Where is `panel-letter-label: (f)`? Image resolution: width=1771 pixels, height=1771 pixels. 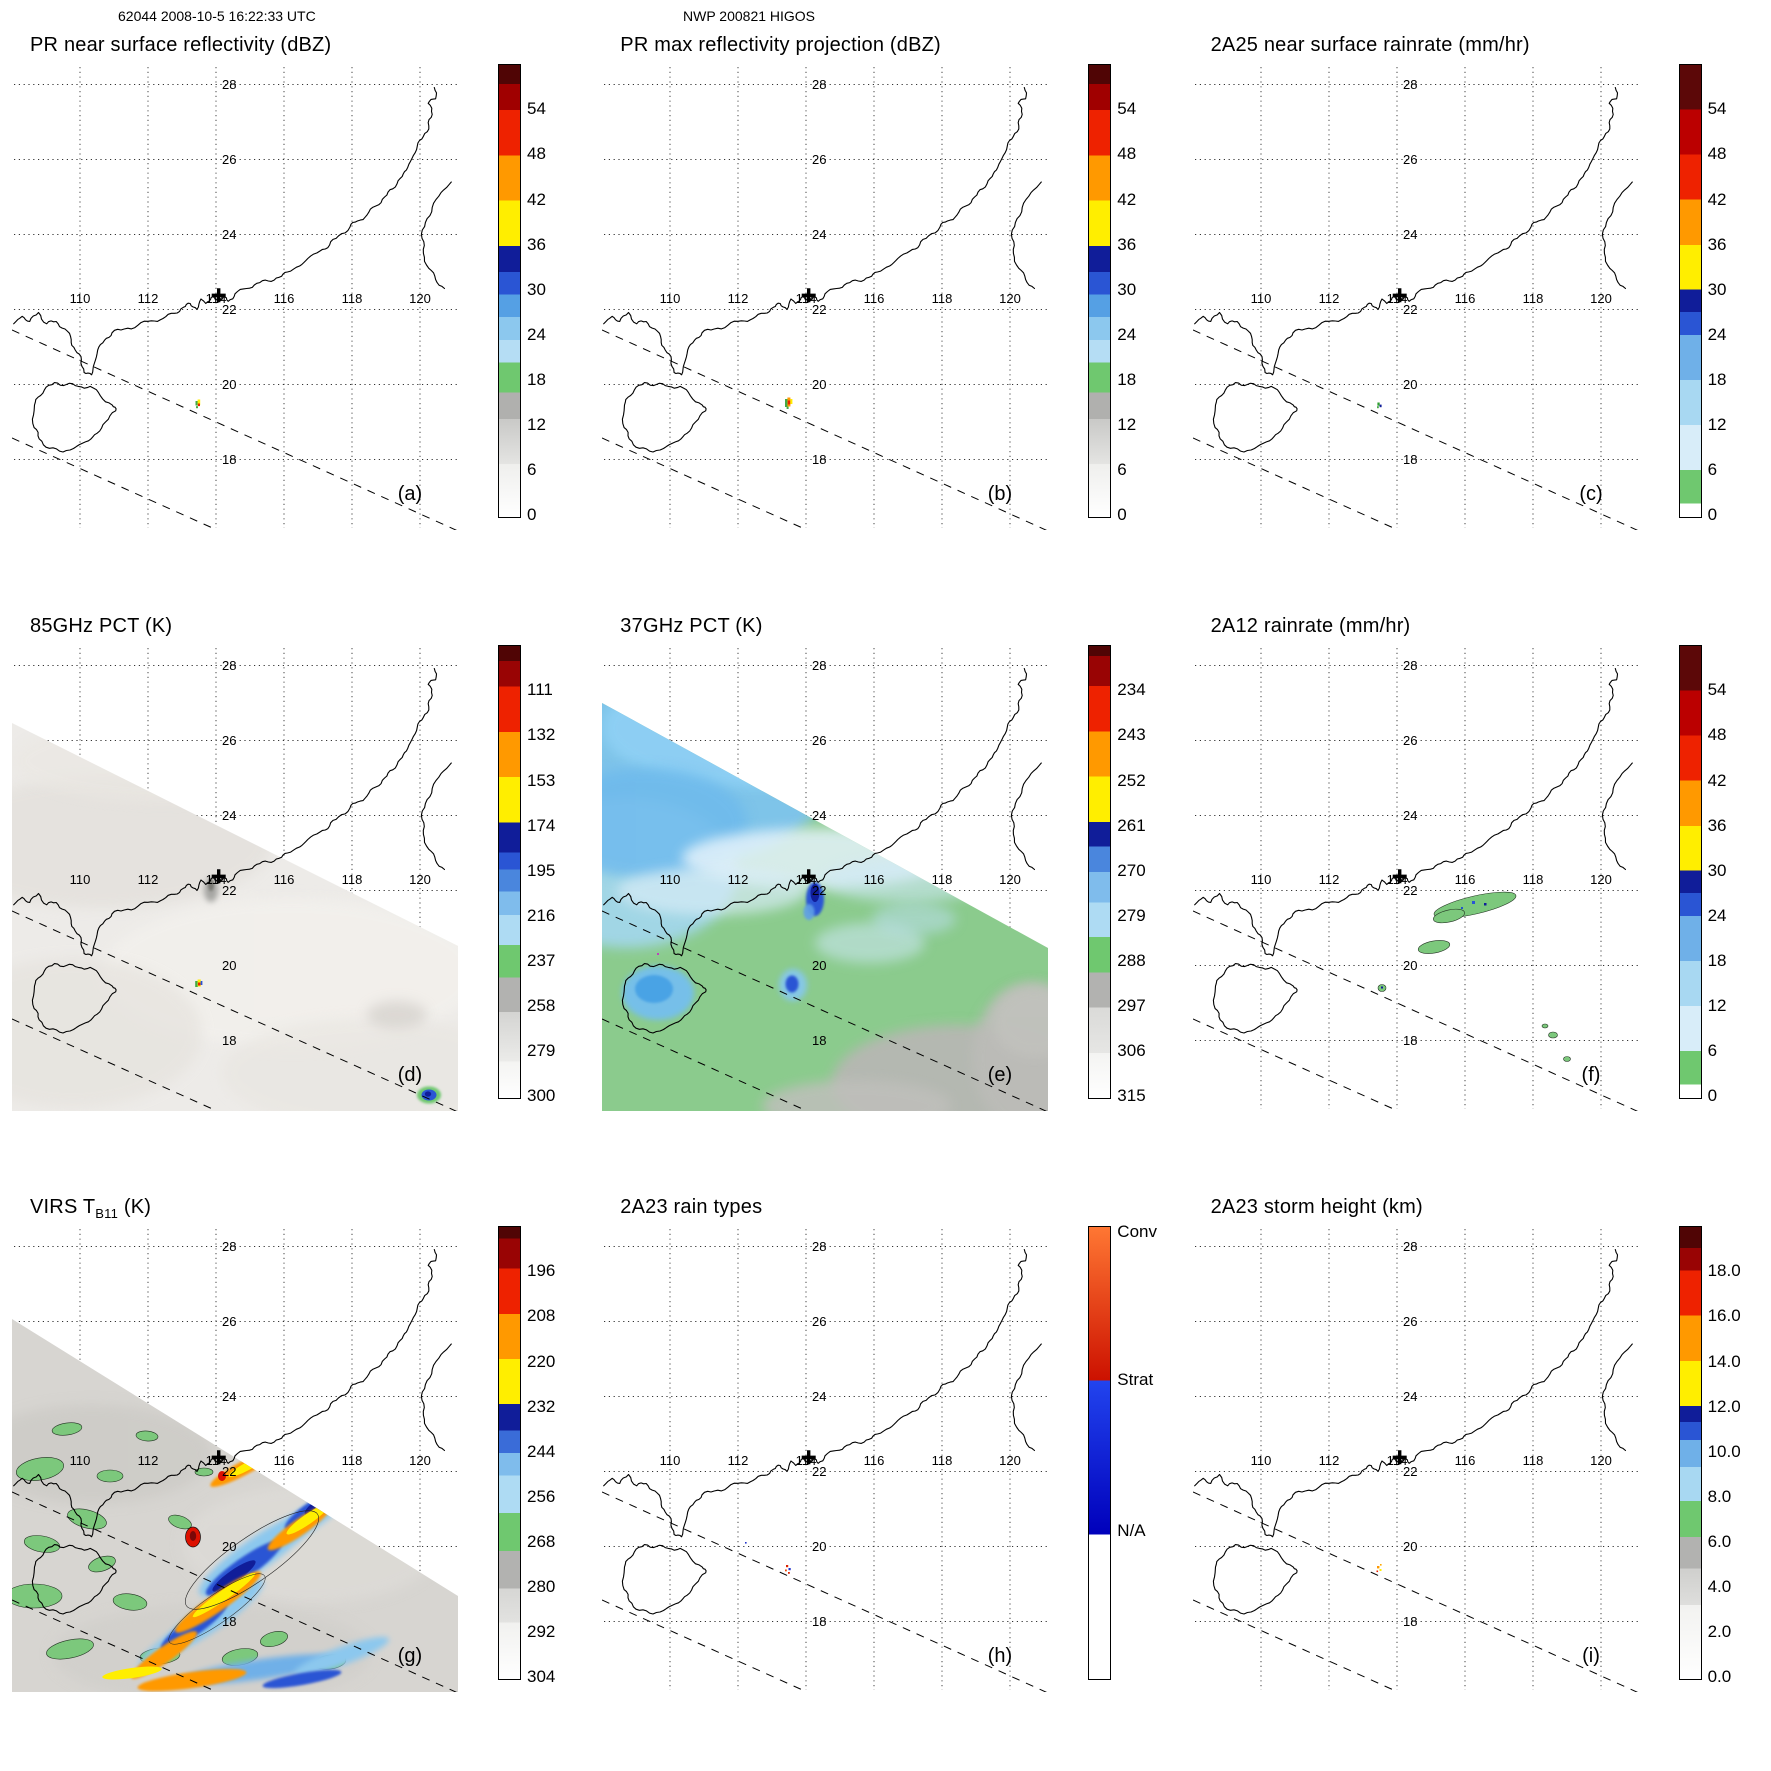
panel-letter-label: (f) is located at coordinates (1590, 1075).